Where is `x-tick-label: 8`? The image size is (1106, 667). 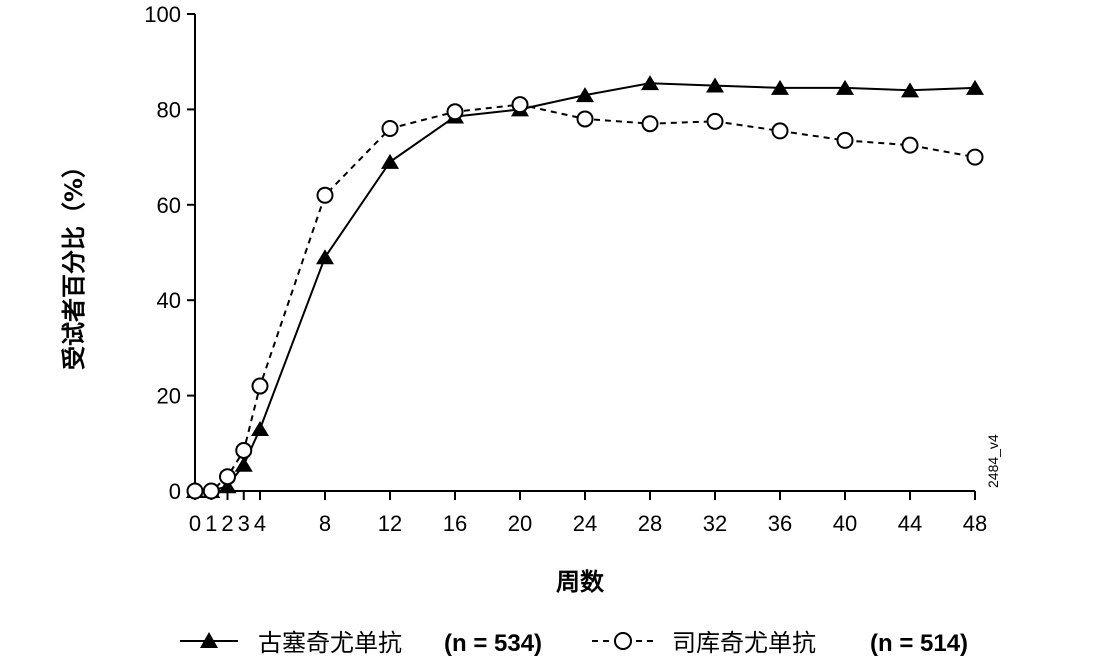 x-tick-label: 8 is located at coordinates (325, 523).